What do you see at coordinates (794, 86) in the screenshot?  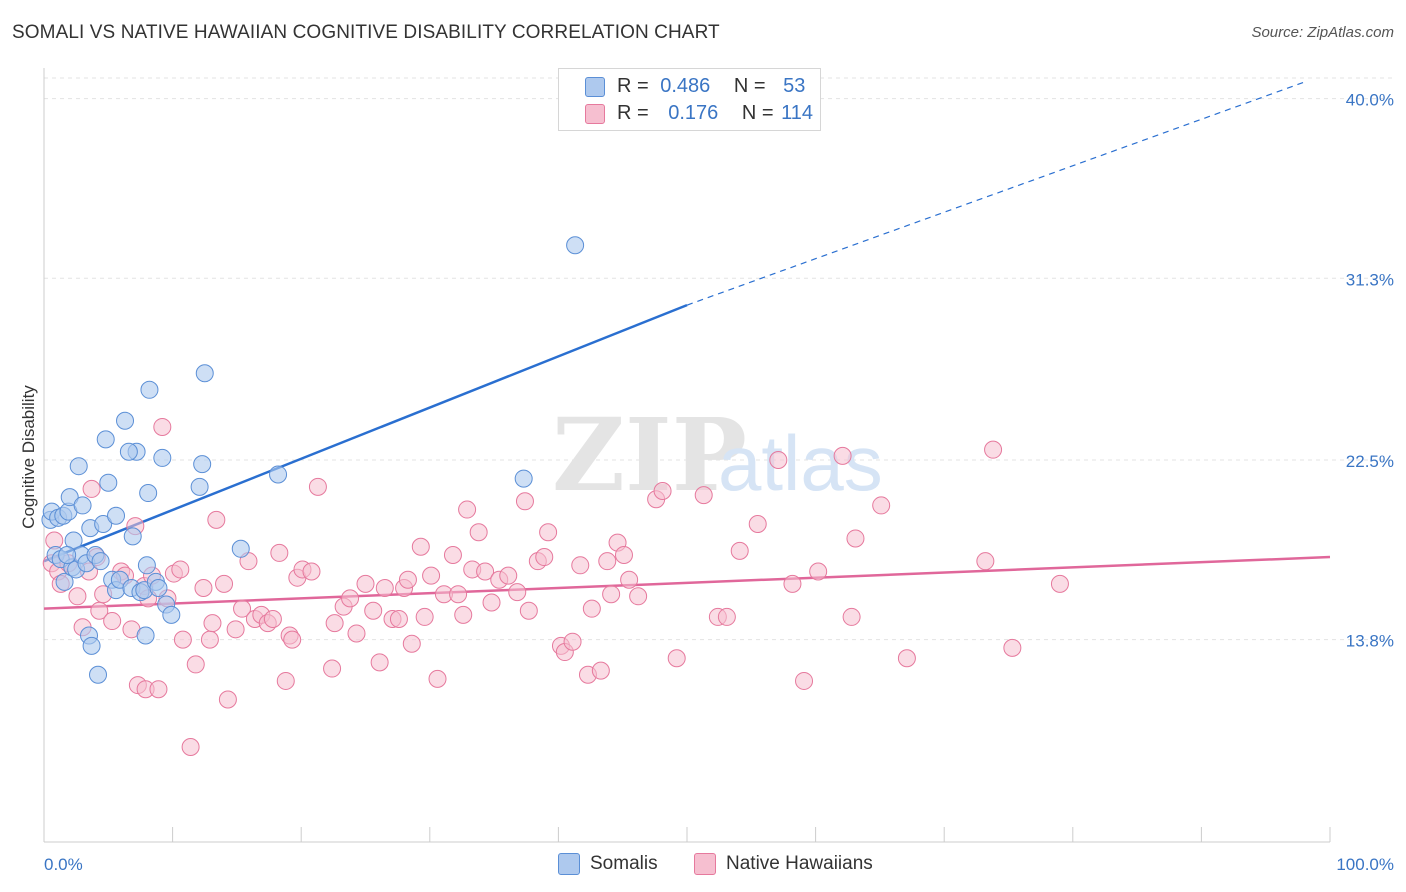 I see `legend-n-value-somalis: 53` at bounding box center [794, 86].